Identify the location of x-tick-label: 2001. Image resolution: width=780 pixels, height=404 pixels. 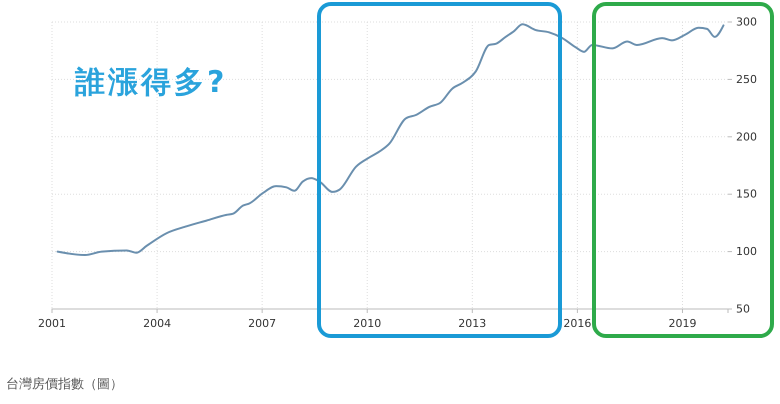
(52, 323).